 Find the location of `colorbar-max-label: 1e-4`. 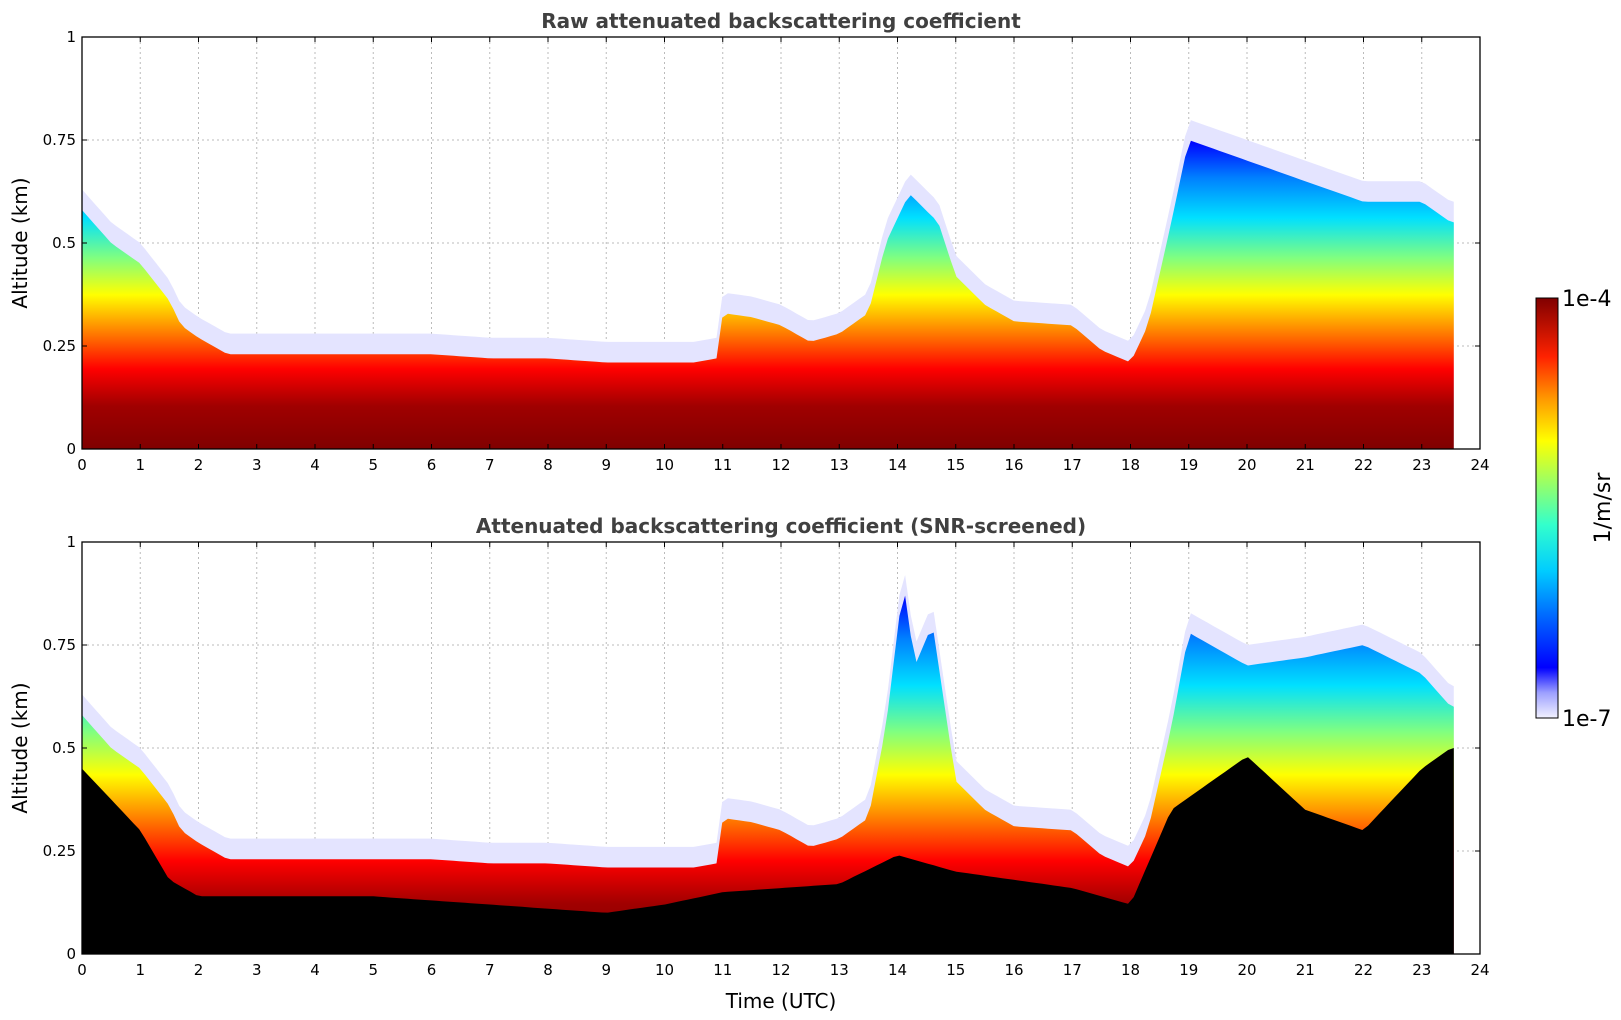

colorbar-max-label: 1e-4 is located at coordinates (1586, 299).